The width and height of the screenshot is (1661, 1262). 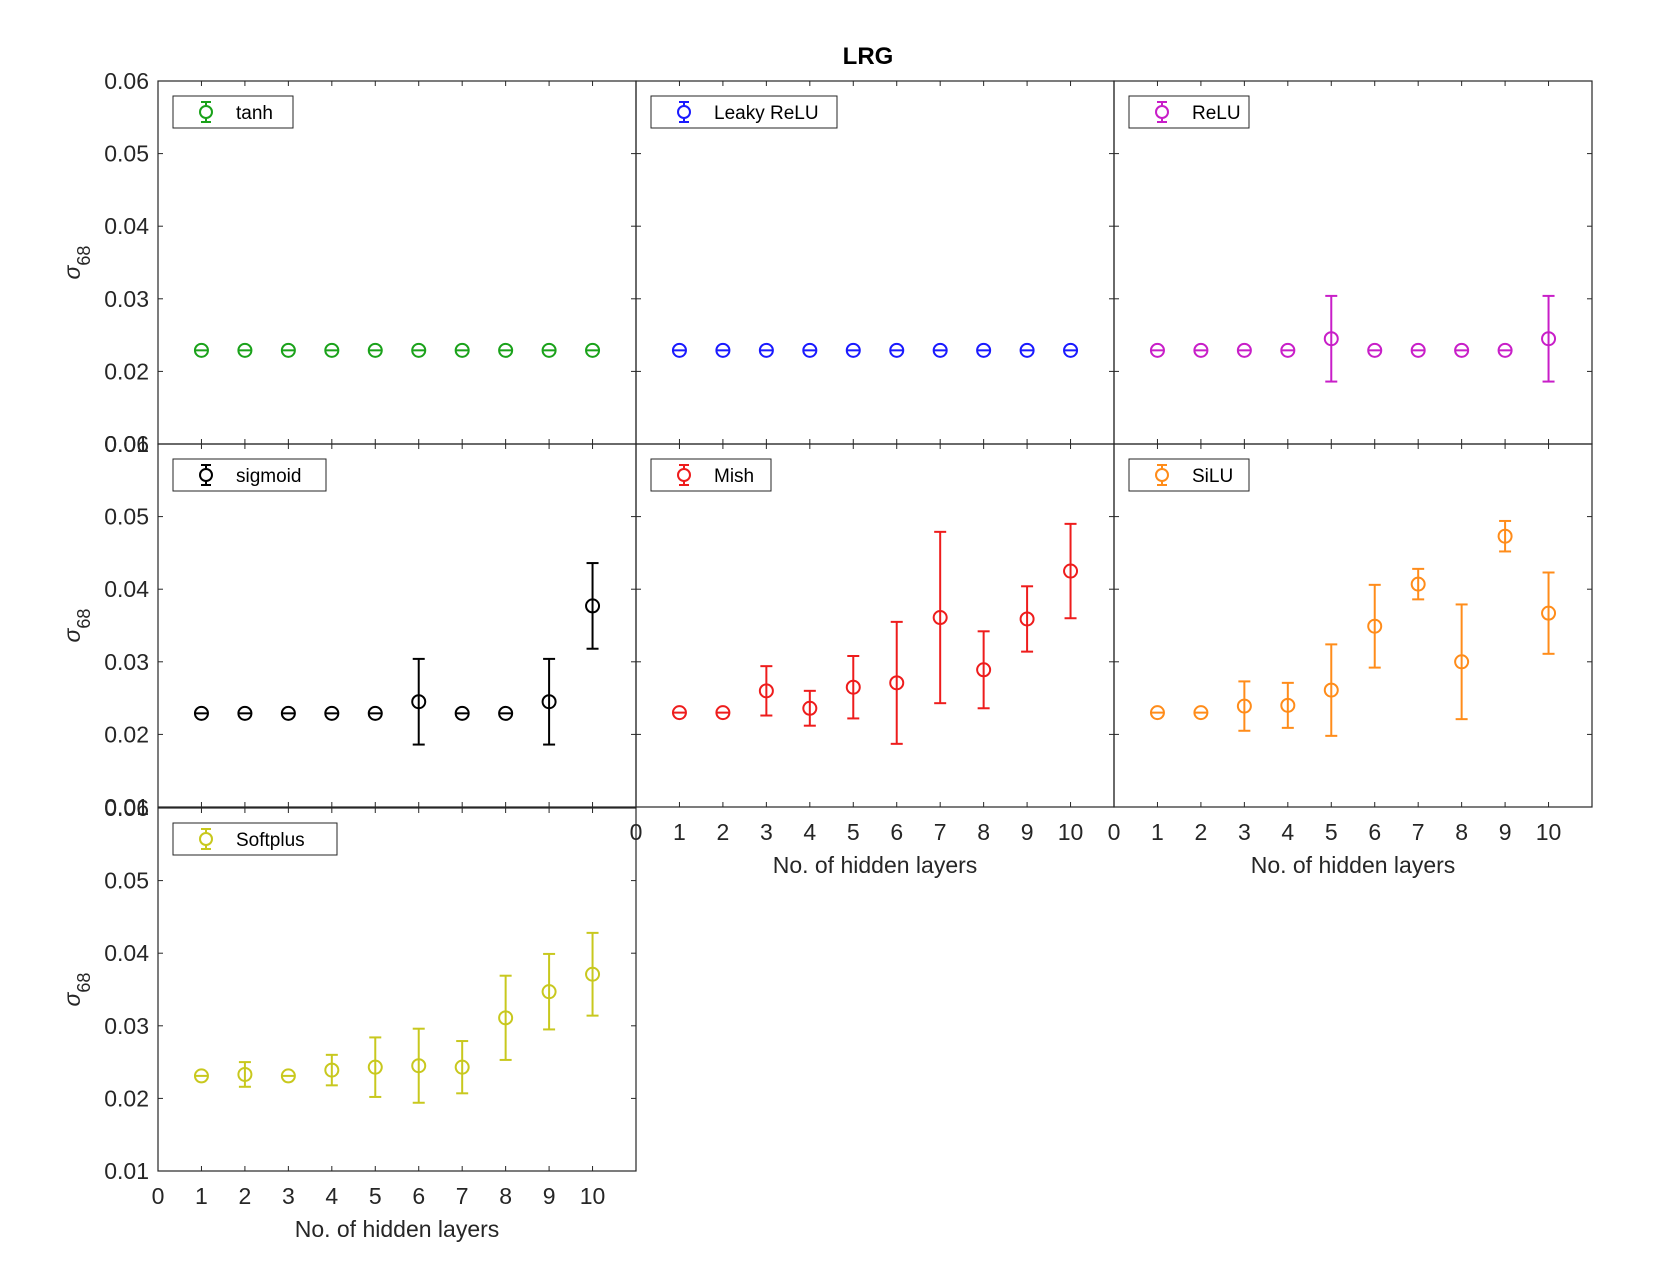 What do you see at coordinates (126, 1171) in the screenshot?
I see `y-tick-label: 0.01` at bounding box center [126, 1171].